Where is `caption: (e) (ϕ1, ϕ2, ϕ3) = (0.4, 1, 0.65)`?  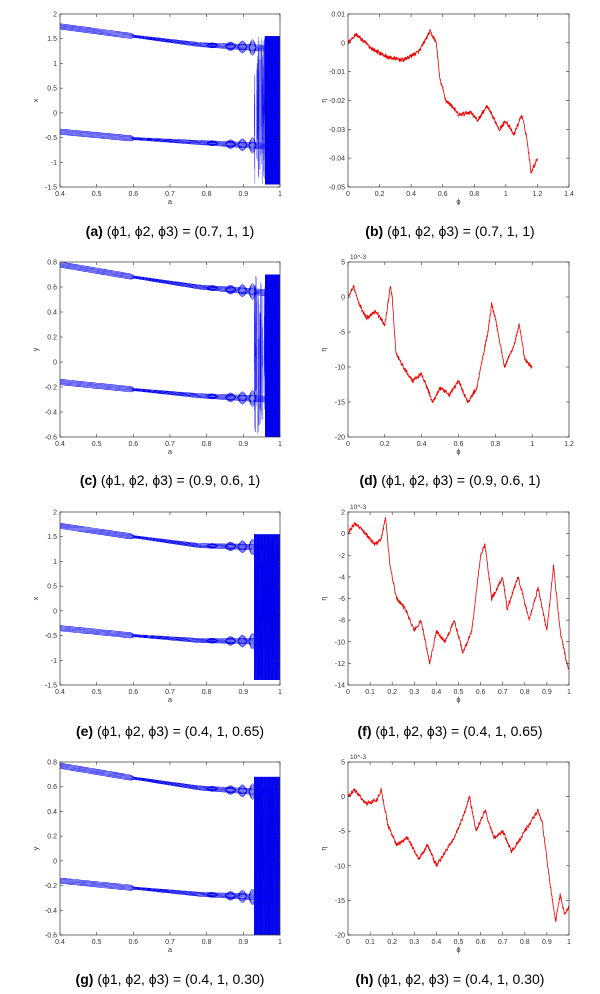 caption: (e) (ϕ1, ϕ2, ϕ3) = (0.4, 1, 0.65) is located at coordinates (170, 731).